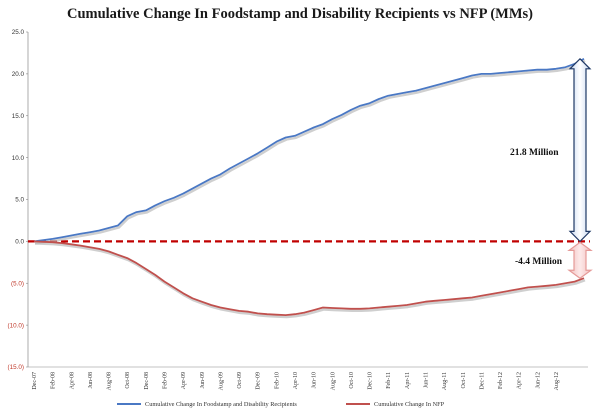 Image resolution: width=600 pixels, height=416 pixels. What do you see at coordinates (352, 380) in the screenshot?
I see `x-tick-label: Oct-10` at bounding box center [352, 380].